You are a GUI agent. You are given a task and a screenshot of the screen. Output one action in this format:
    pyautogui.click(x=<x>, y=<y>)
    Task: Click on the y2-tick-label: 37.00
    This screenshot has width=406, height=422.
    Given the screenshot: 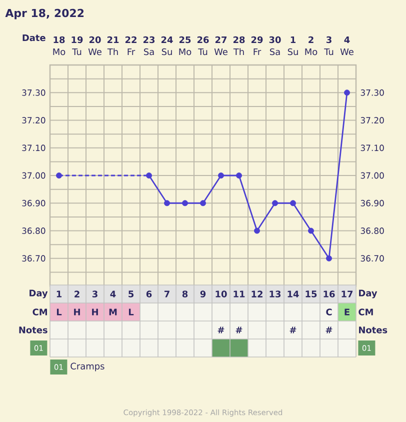 What is the action you would take?
    pyautogui.click(x=372, y=175)
    